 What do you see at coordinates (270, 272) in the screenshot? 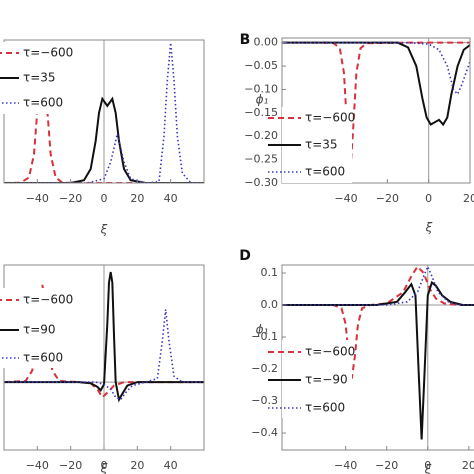
I see `y-tick-label: 0.1` at bounding box center [270, 272].